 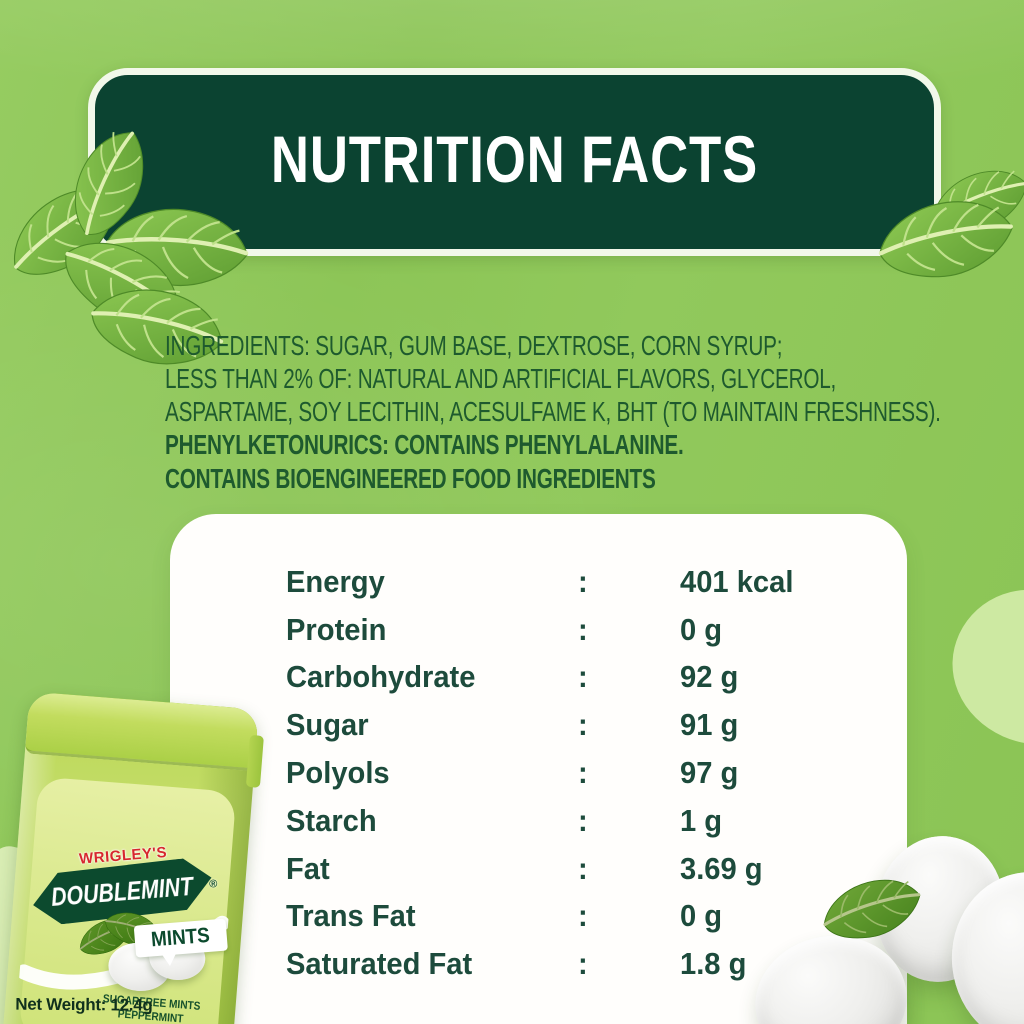 What do you see at coordinates (737, 581) in the screenshot?
I see `nutrient-value: 401 kcal` at bounding box center [737, 581].